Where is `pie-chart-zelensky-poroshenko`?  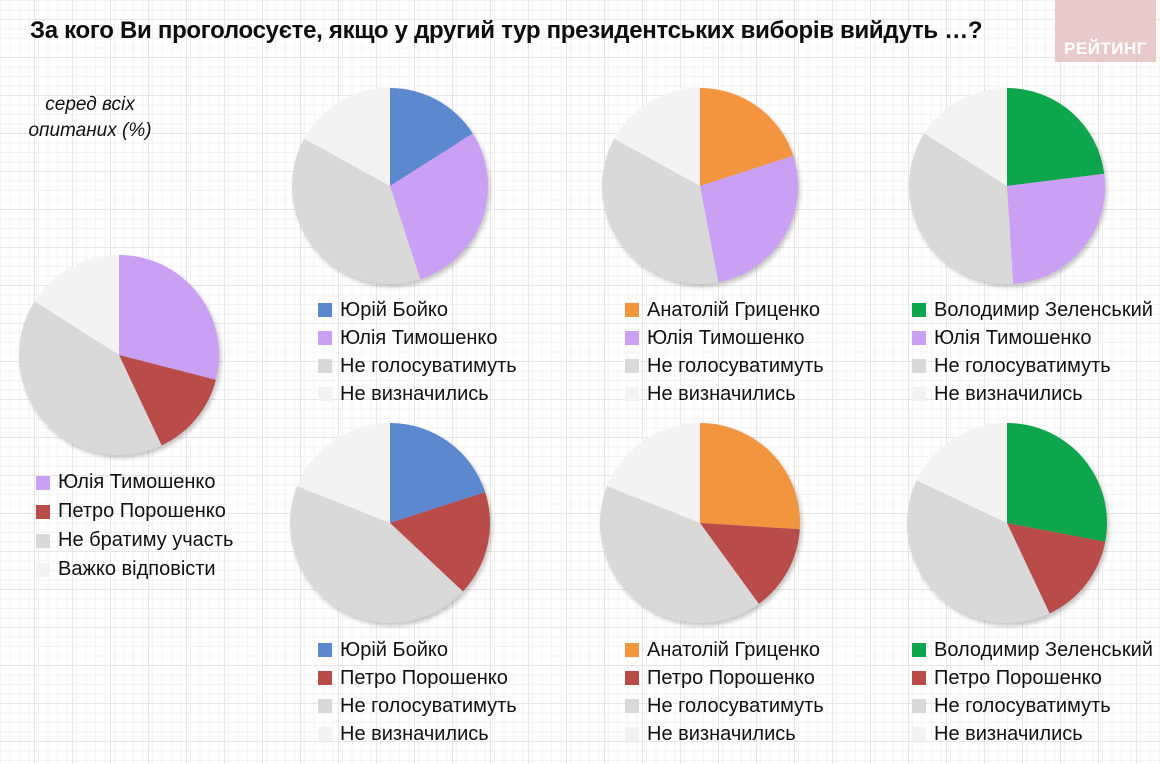
pie-chart-zelensky-poroshenko is located at coordinates (1007, 523).